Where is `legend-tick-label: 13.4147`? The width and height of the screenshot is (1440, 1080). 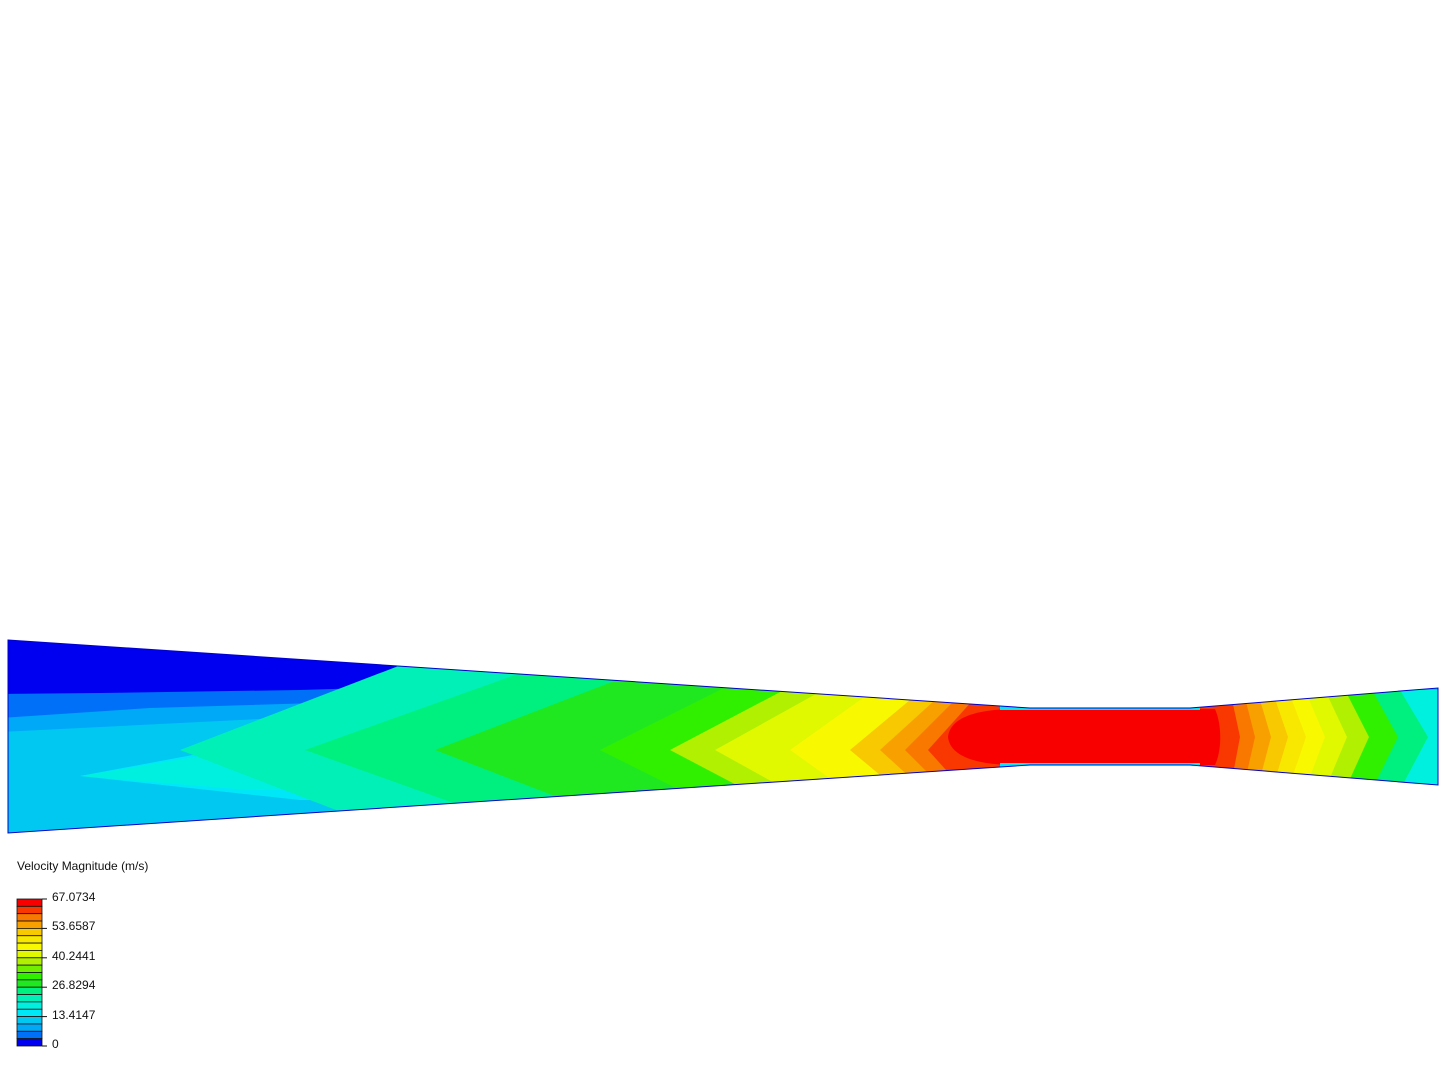 legend-tick-label: 13.4147 is located at coordinates (74, 1015).